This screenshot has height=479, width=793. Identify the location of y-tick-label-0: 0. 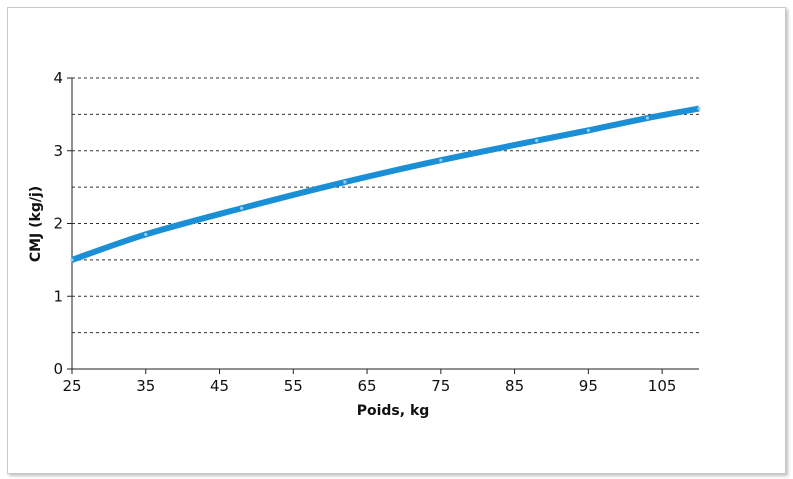
(58, 369).